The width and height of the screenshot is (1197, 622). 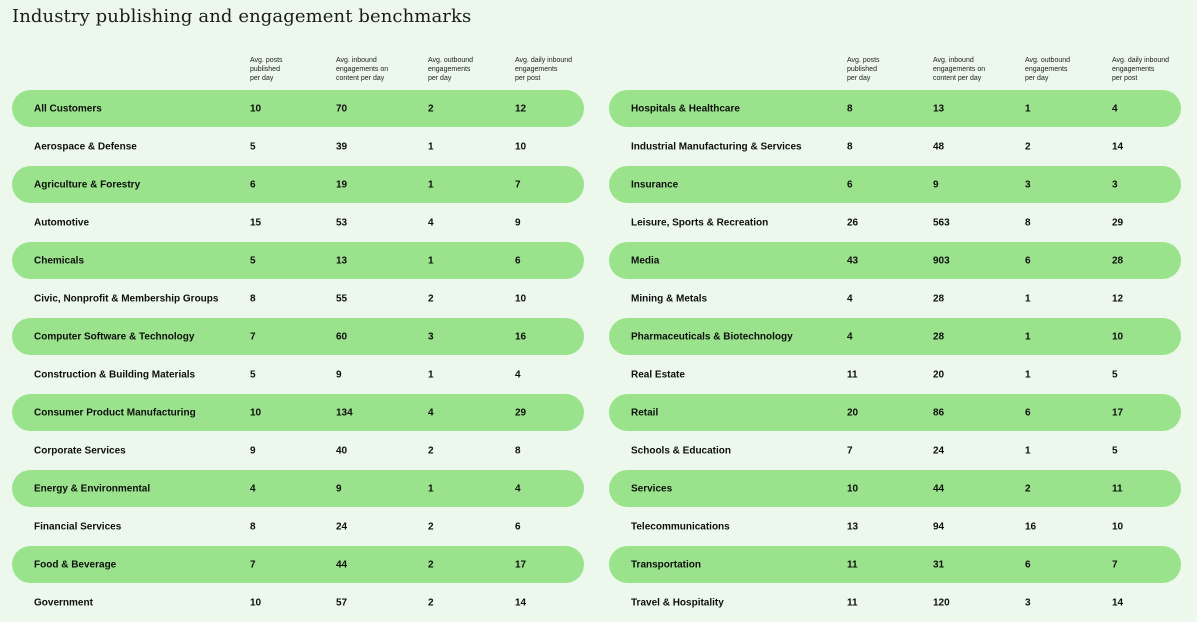 What do you see at coordinates (645, 260) in the screenshot?
I see `industry-name: Media` at bounding box center [645, 260].